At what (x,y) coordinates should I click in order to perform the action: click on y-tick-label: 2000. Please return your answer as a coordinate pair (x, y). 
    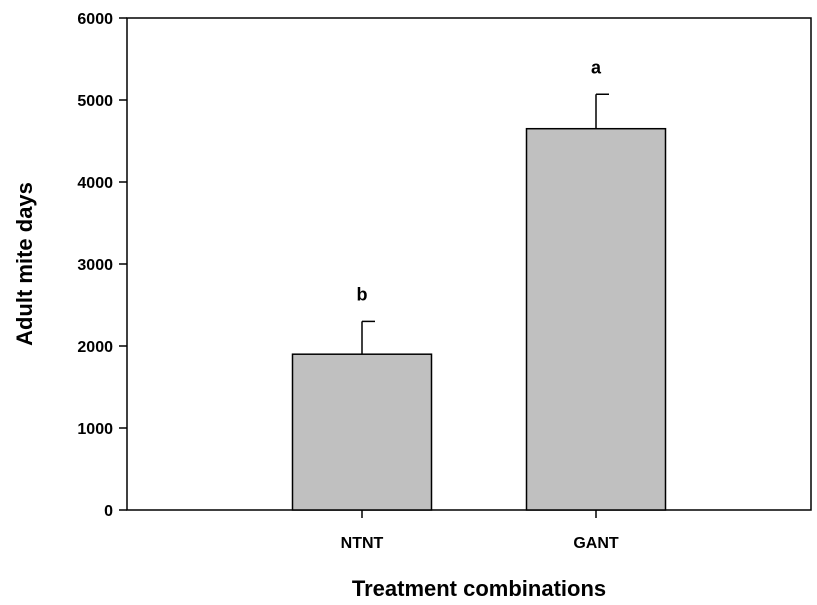
    Looking at the image, I should click on (95, 347).